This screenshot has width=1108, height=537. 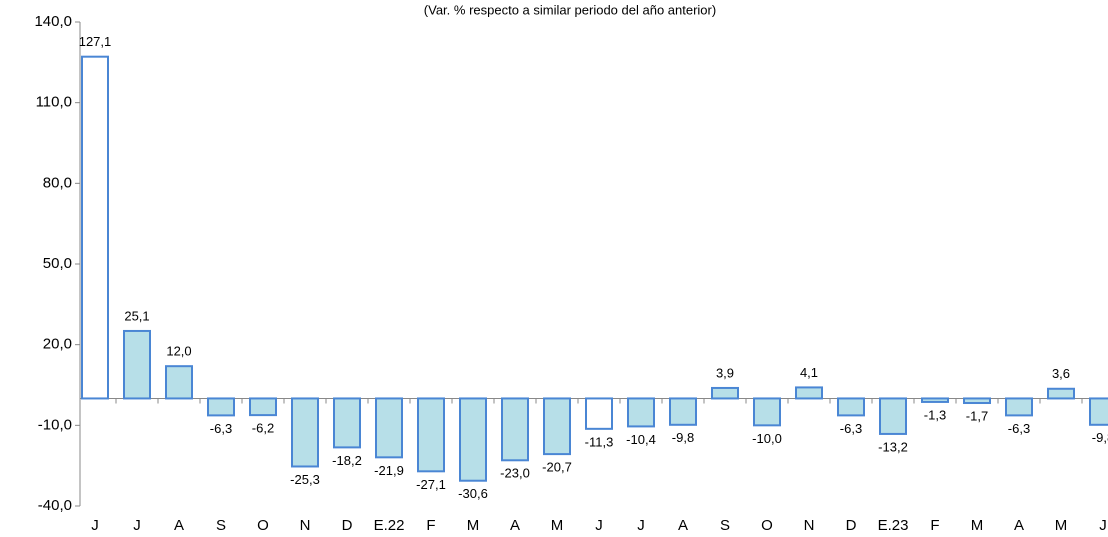 What do you see at coordinates (136, 315) in the screenshot?
I see `value-label: 25,1` at bounding box center [136, 315].